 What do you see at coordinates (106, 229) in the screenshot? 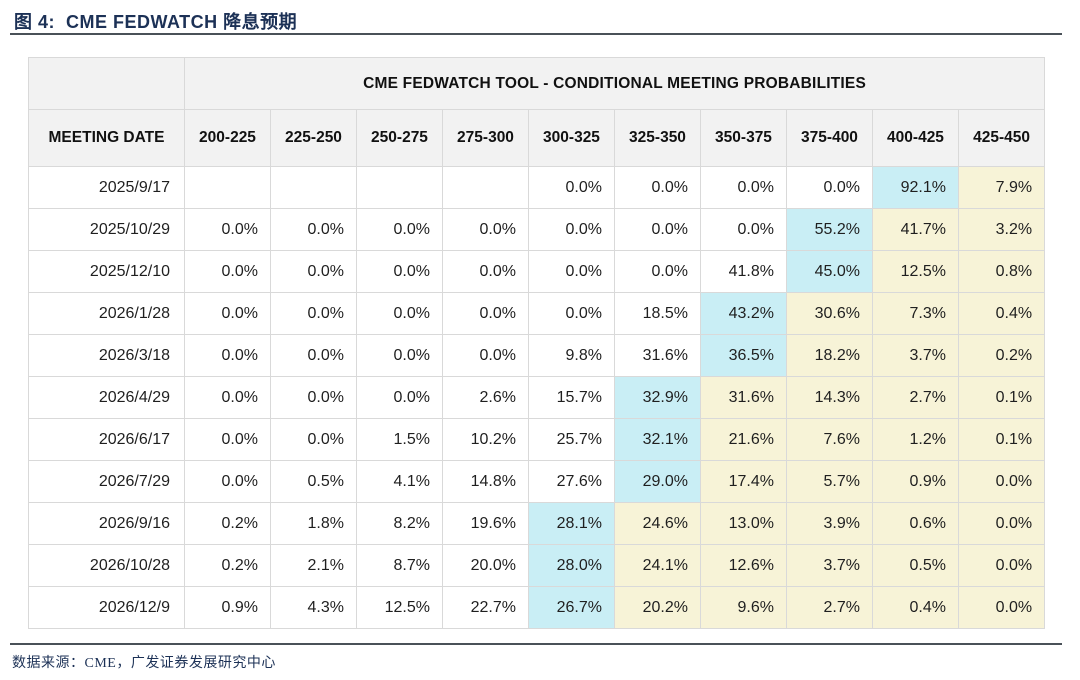
I see `meeting-date-cell: 2025/10/29` at bounding box center [106, 229].